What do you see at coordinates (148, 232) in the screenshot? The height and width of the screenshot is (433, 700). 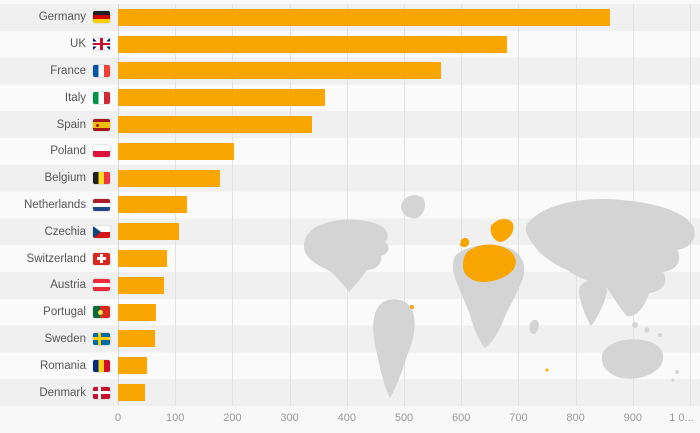 I see `bar-czechia` at bounding box center [148, 232].